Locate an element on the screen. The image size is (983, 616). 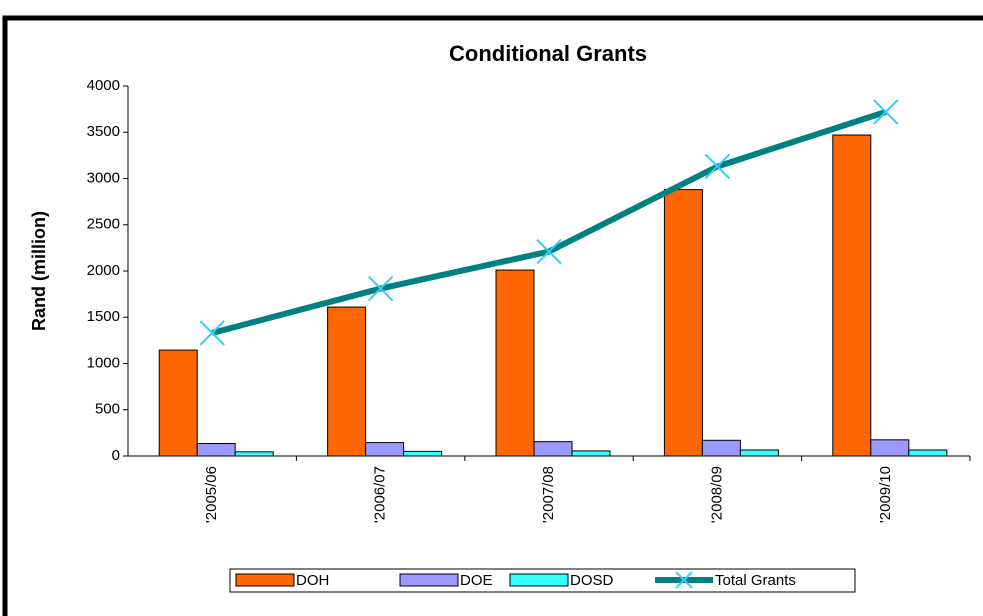
x-tick-label: '2008/09 is located at coordinates (716, 494).